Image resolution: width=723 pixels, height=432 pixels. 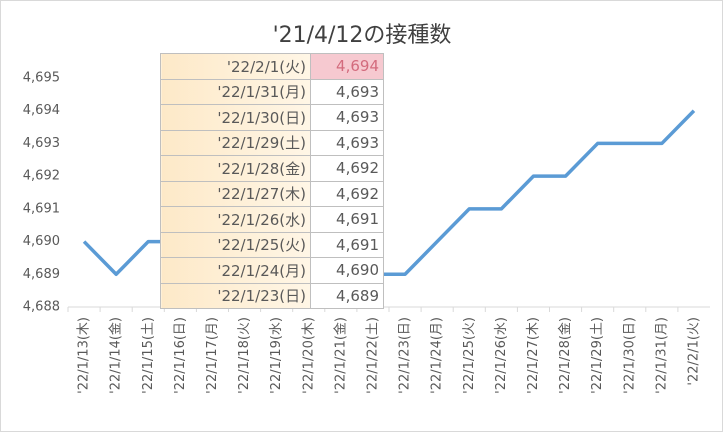 What do you see at coordinates (235, 142) in the screenshot?
I see `date-cell: '22/1/29(土)` at bounding box center [235, 142].